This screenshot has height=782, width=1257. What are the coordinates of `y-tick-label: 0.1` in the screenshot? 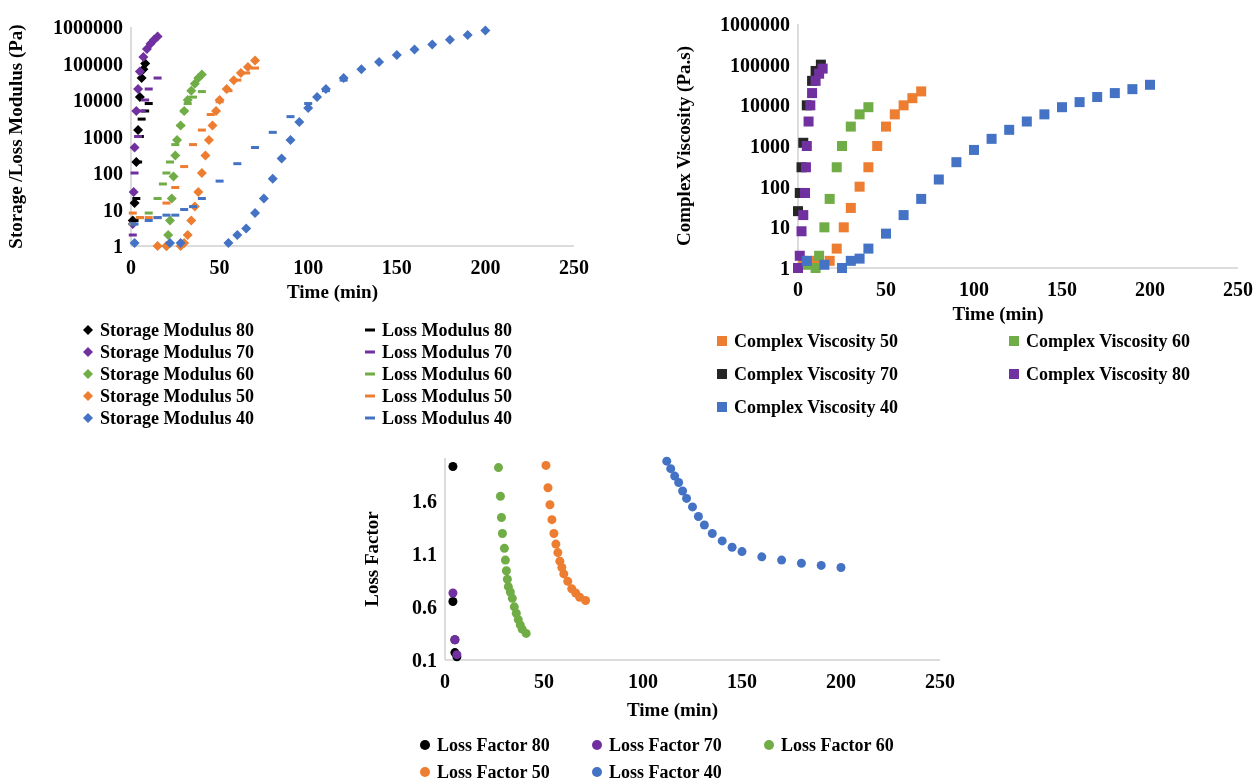 It's located at (424, 660).